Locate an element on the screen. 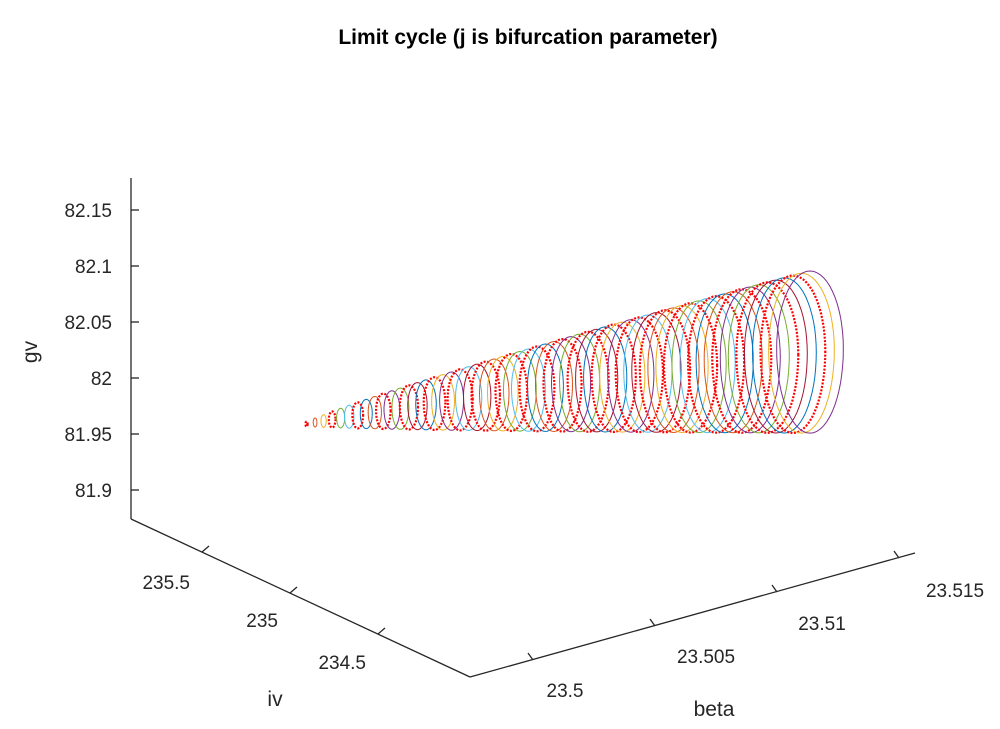 The width and height of the screenshot is (1000, 729). z-tick-label: 81.9 is located at coordinates (93, 491).